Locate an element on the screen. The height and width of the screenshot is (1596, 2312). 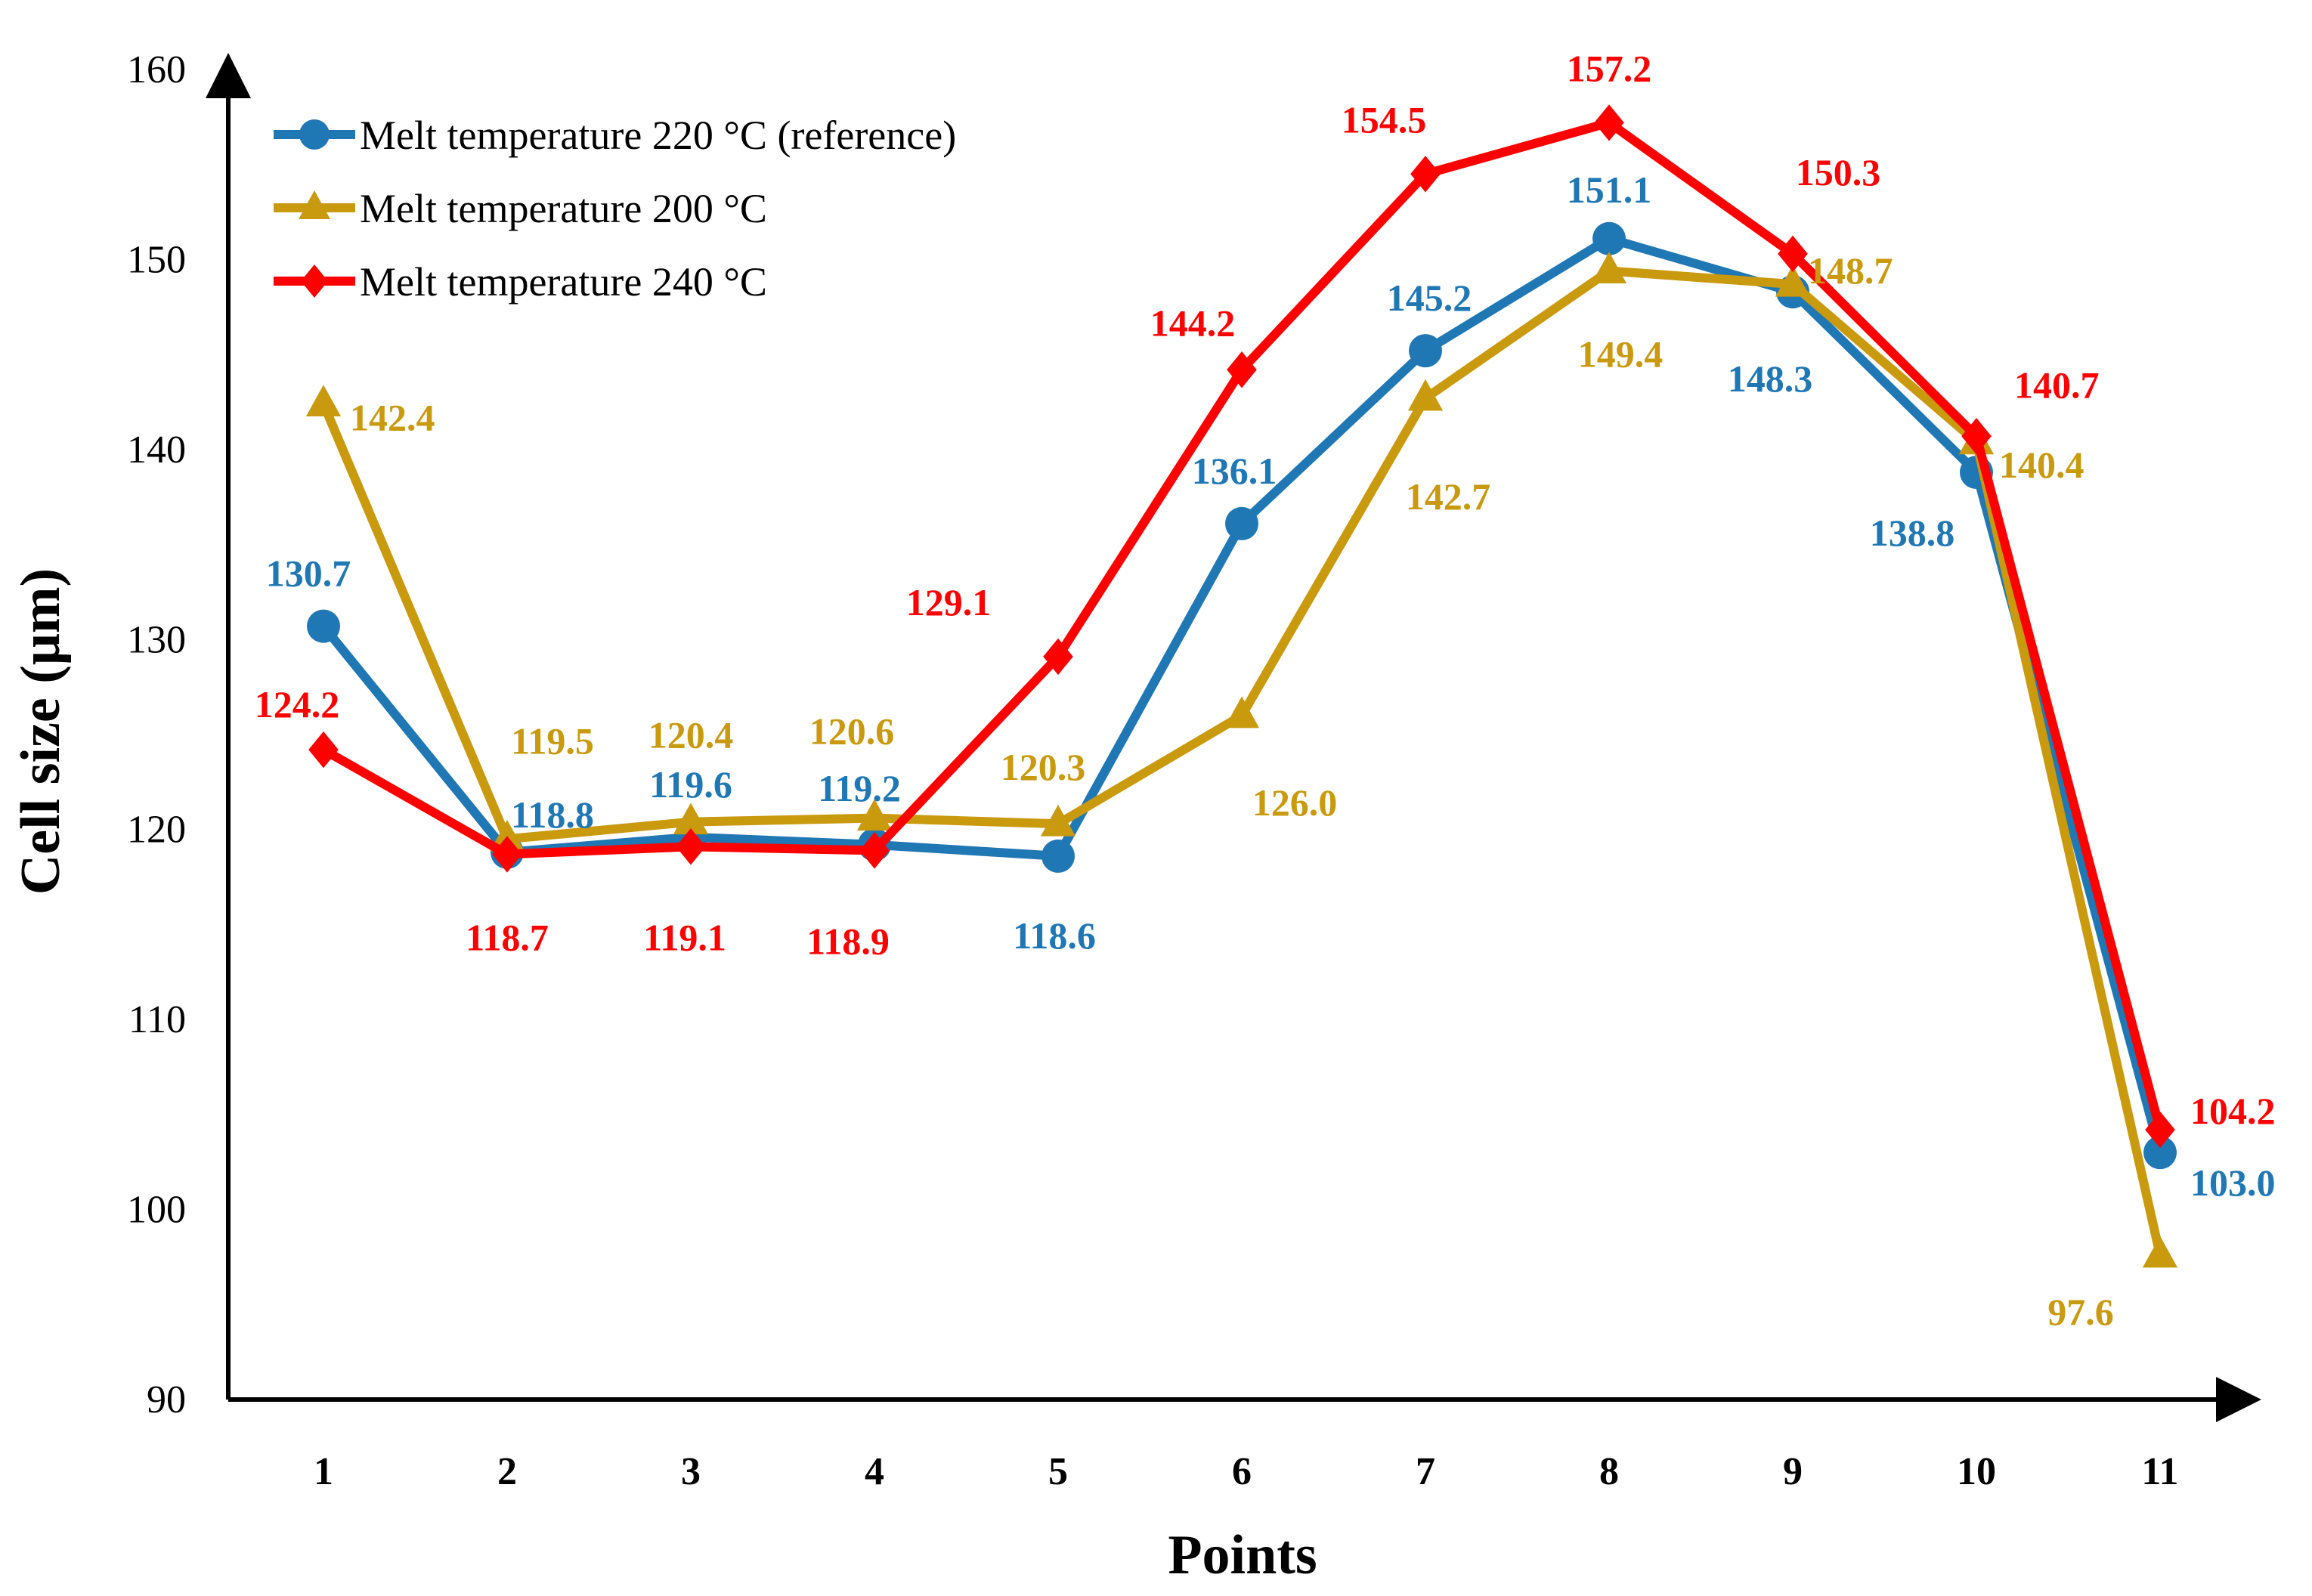
legend-label: Melt temperature 240 °C is located at coordinates (563, 282).